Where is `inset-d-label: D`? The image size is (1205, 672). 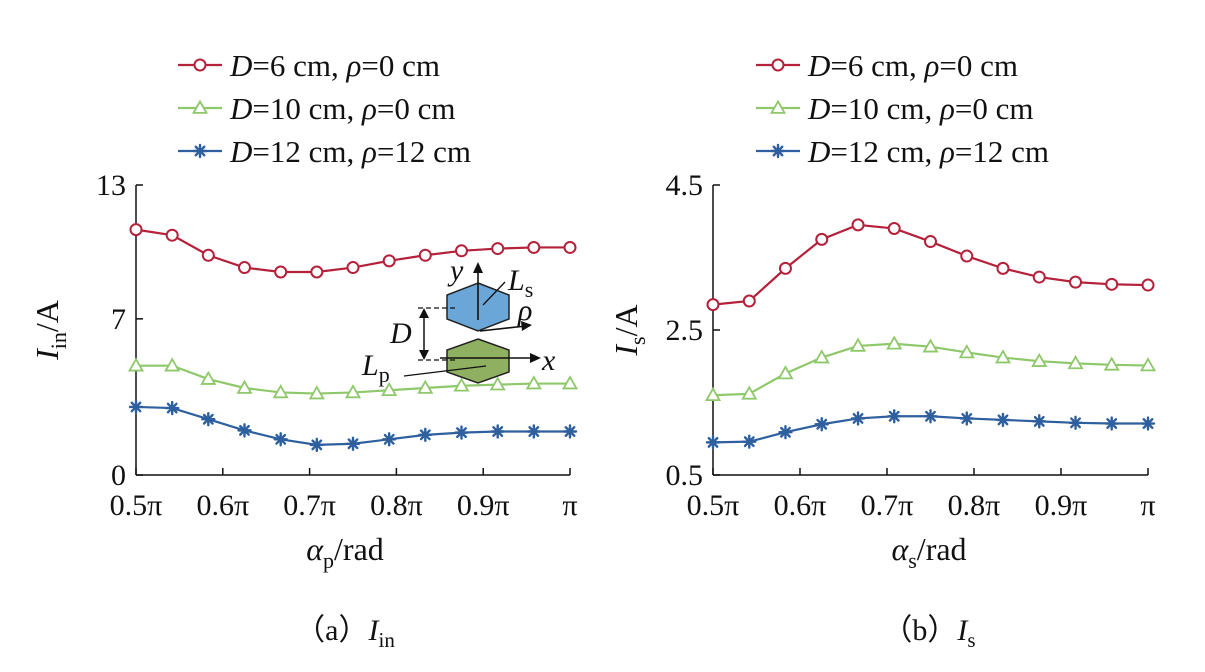
inset-d-label: D is located at coordinates (400, 333).